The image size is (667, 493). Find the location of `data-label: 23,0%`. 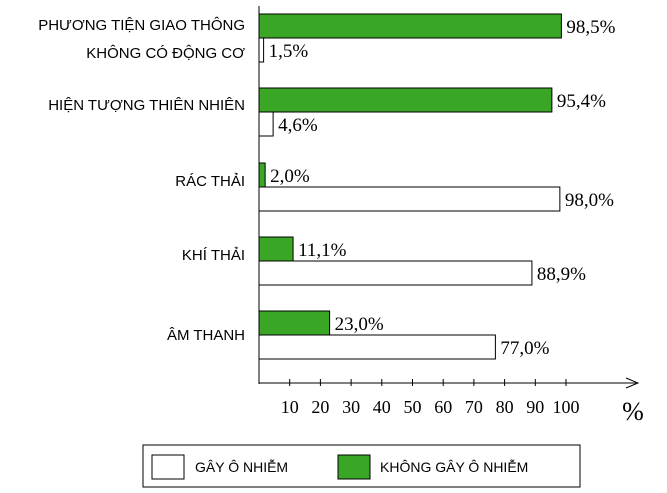

data-label: 23,0% is located at coordinates (359, 324).